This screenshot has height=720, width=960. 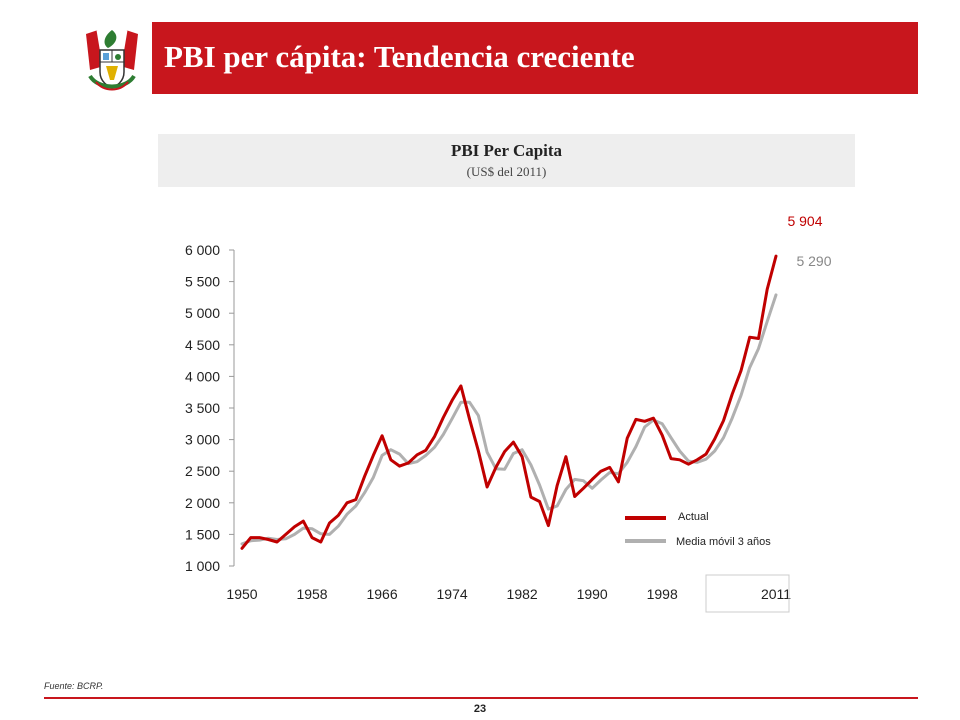 I want to click on x-tick-label: 2011, so click(x=776, y=594).